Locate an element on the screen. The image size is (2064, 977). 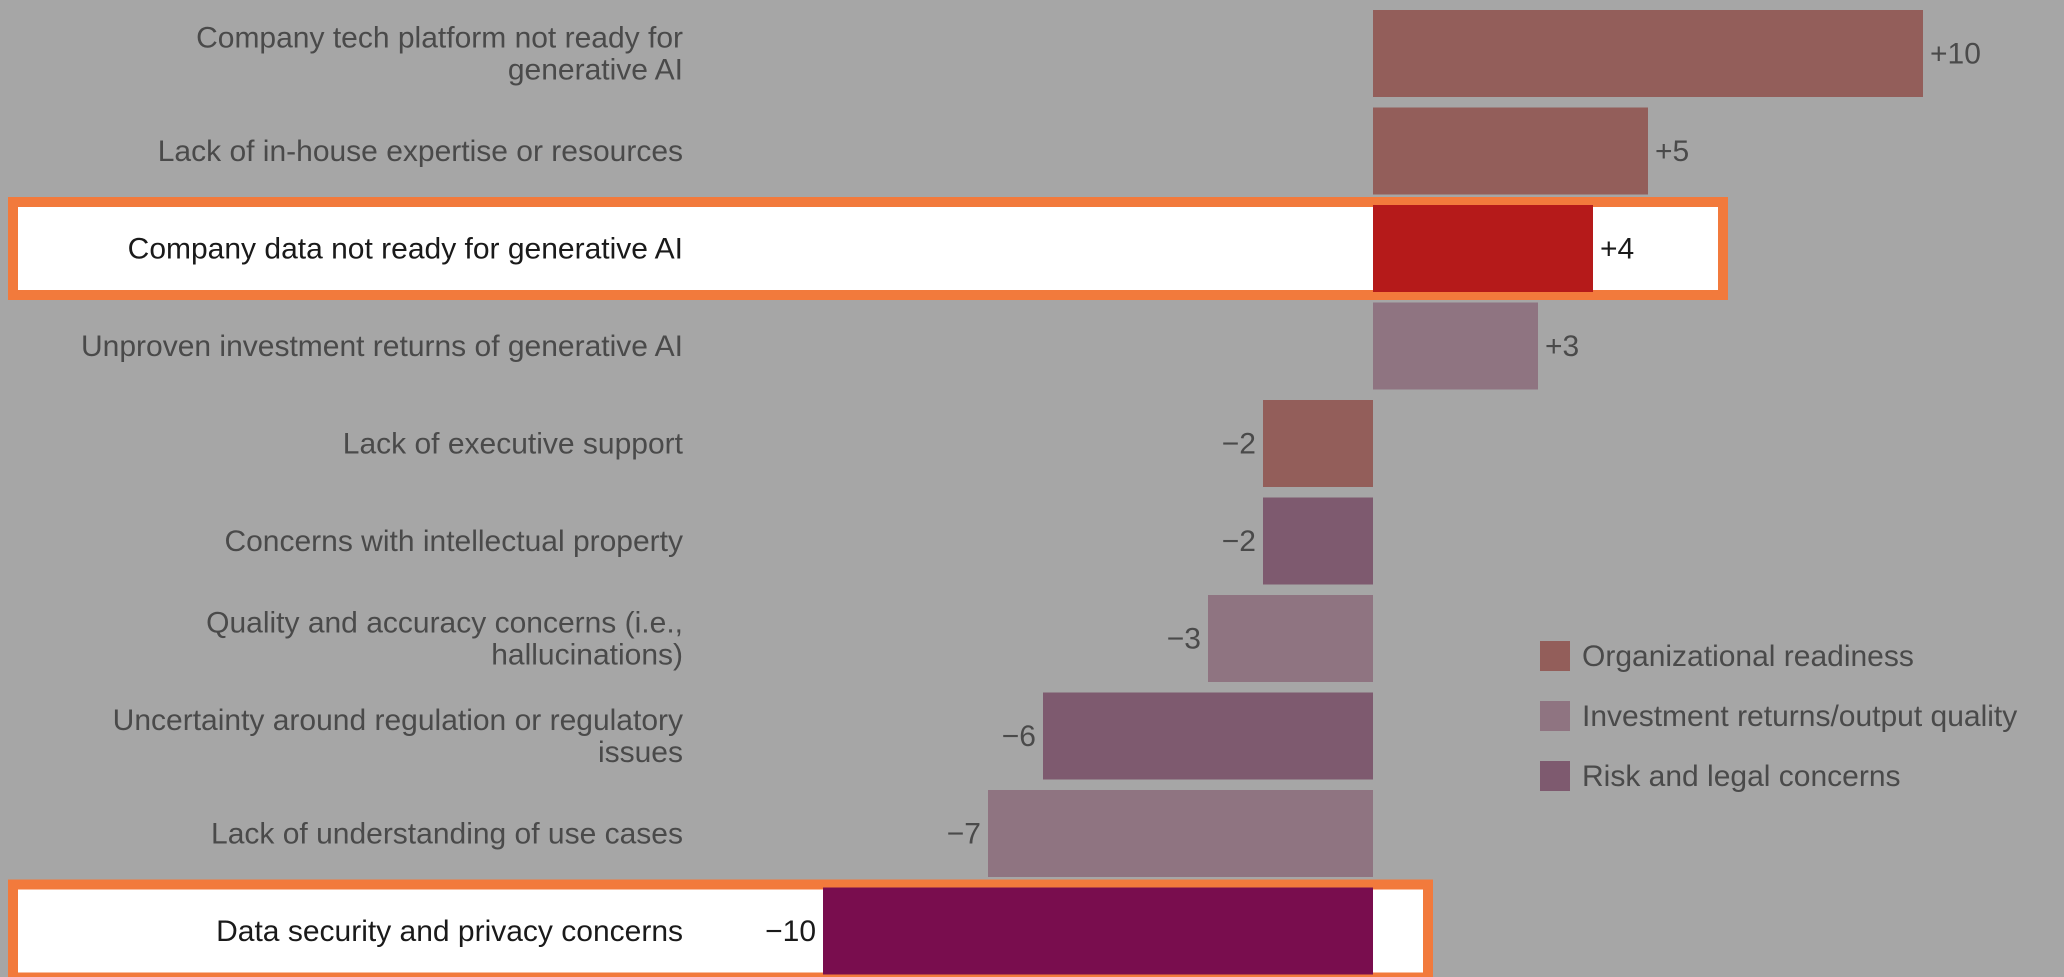
bar-lack-of-executive-support is located at coordinates (1318, 443).